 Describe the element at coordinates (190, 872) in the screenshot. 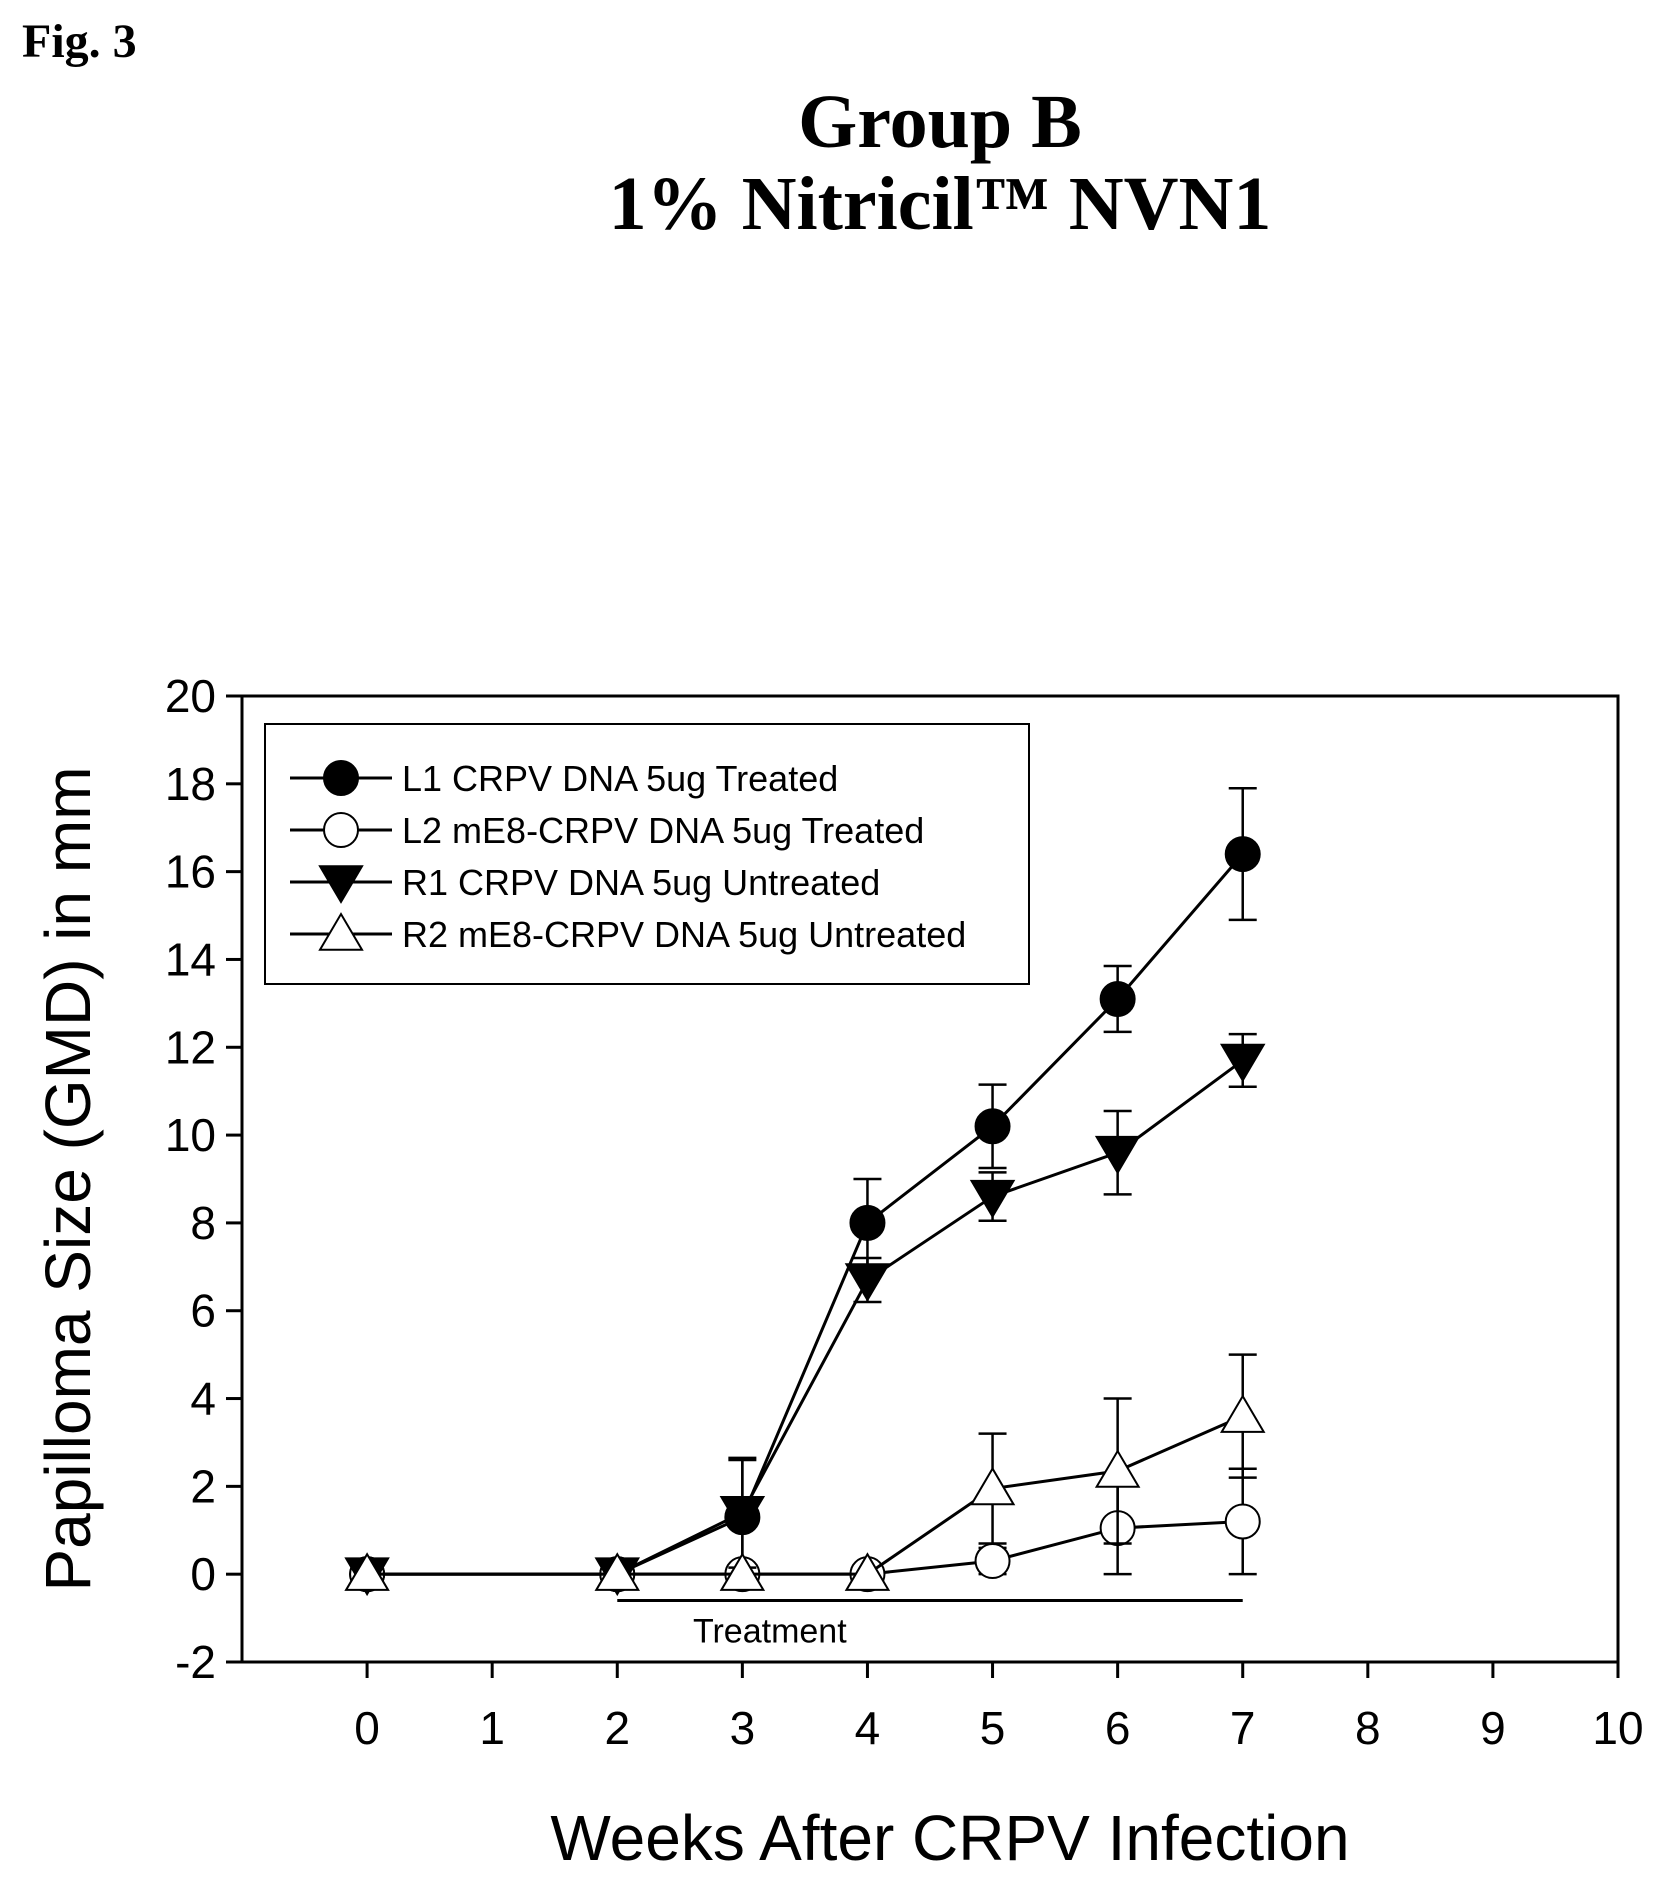

I see `y-tick-label: 16` at that location.